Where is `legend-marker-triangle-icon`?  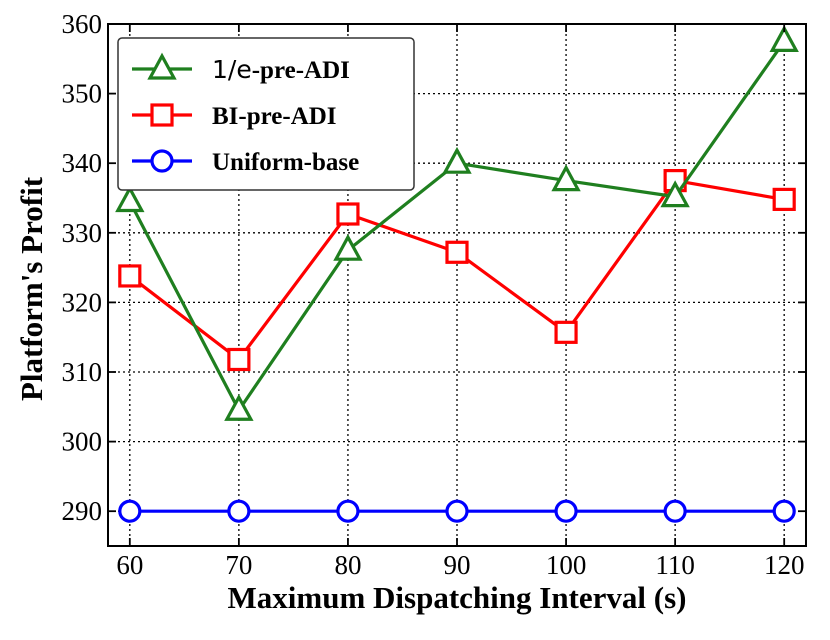
legend-marker-triangle-icon is located at coordinates (162, 66).